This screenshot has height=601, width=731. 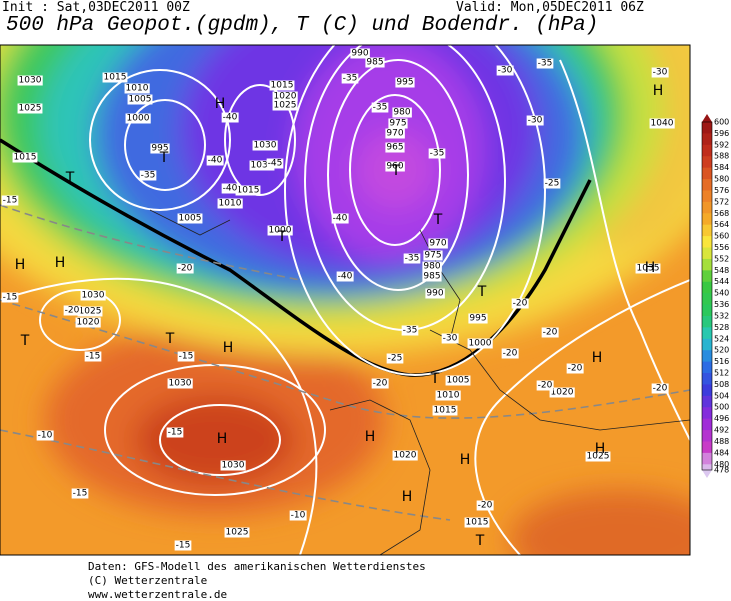 What do you see at coordinates (721, 327) in the screenshot?
I see `colorbar-tick-label: 528` at bounding box center [721, 327].